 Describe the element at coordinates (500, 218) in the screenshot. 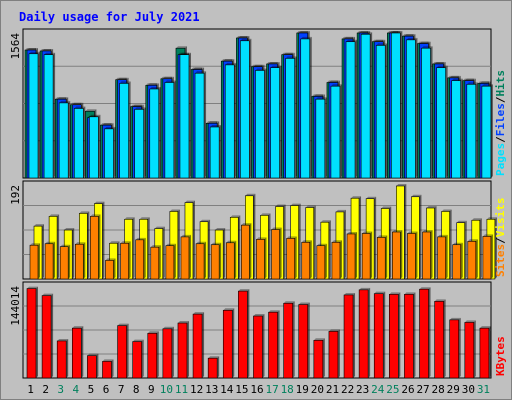

I see `series-label-part: Visits` at that location.